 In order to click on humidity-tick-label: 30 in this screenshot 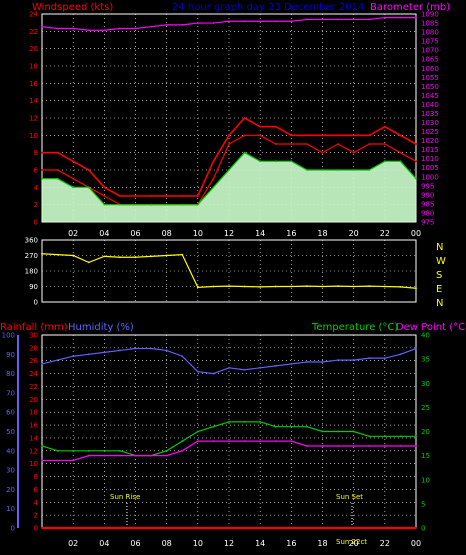, I will do `click(10, 471)`.